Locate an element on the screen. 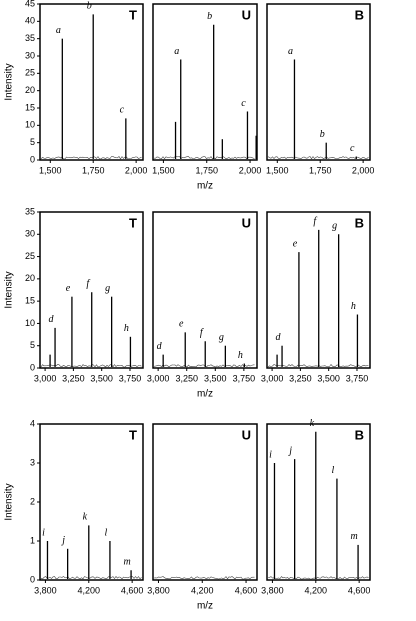 Image resolution: width=416 pixels, height=621 pixels. peak-label: l is located at coordinates (333, 470).